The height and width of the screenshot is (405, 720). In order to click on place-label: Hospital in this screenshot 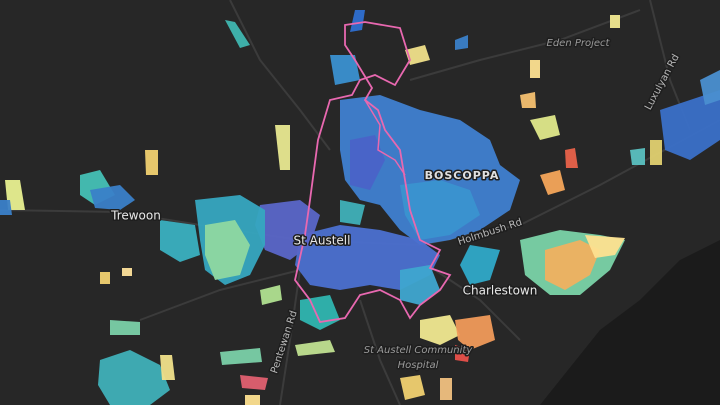, I will do `click(418, 365)`.